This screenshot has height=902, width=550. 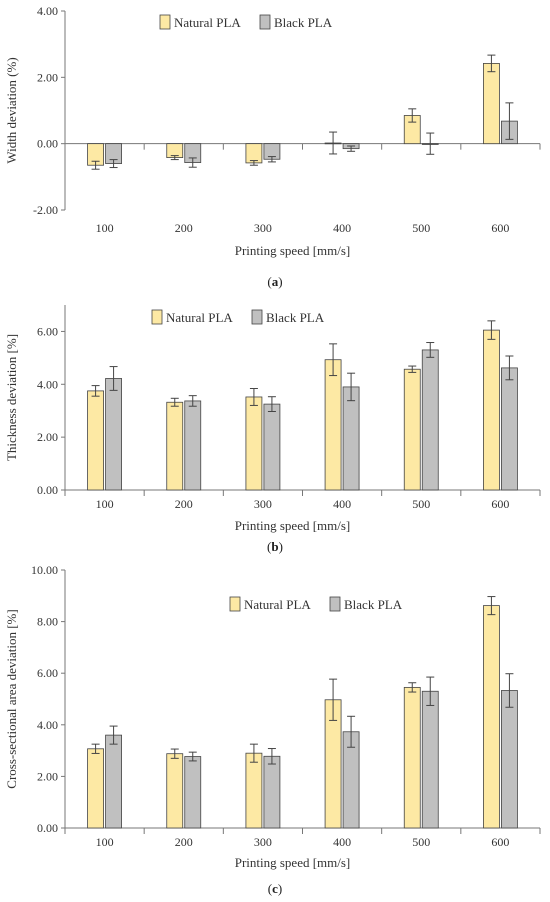 What do you see at coordinates (45, 210) in the screenshot?
I see `y-tick-label: -2.00` at bounding box center [45, 210].